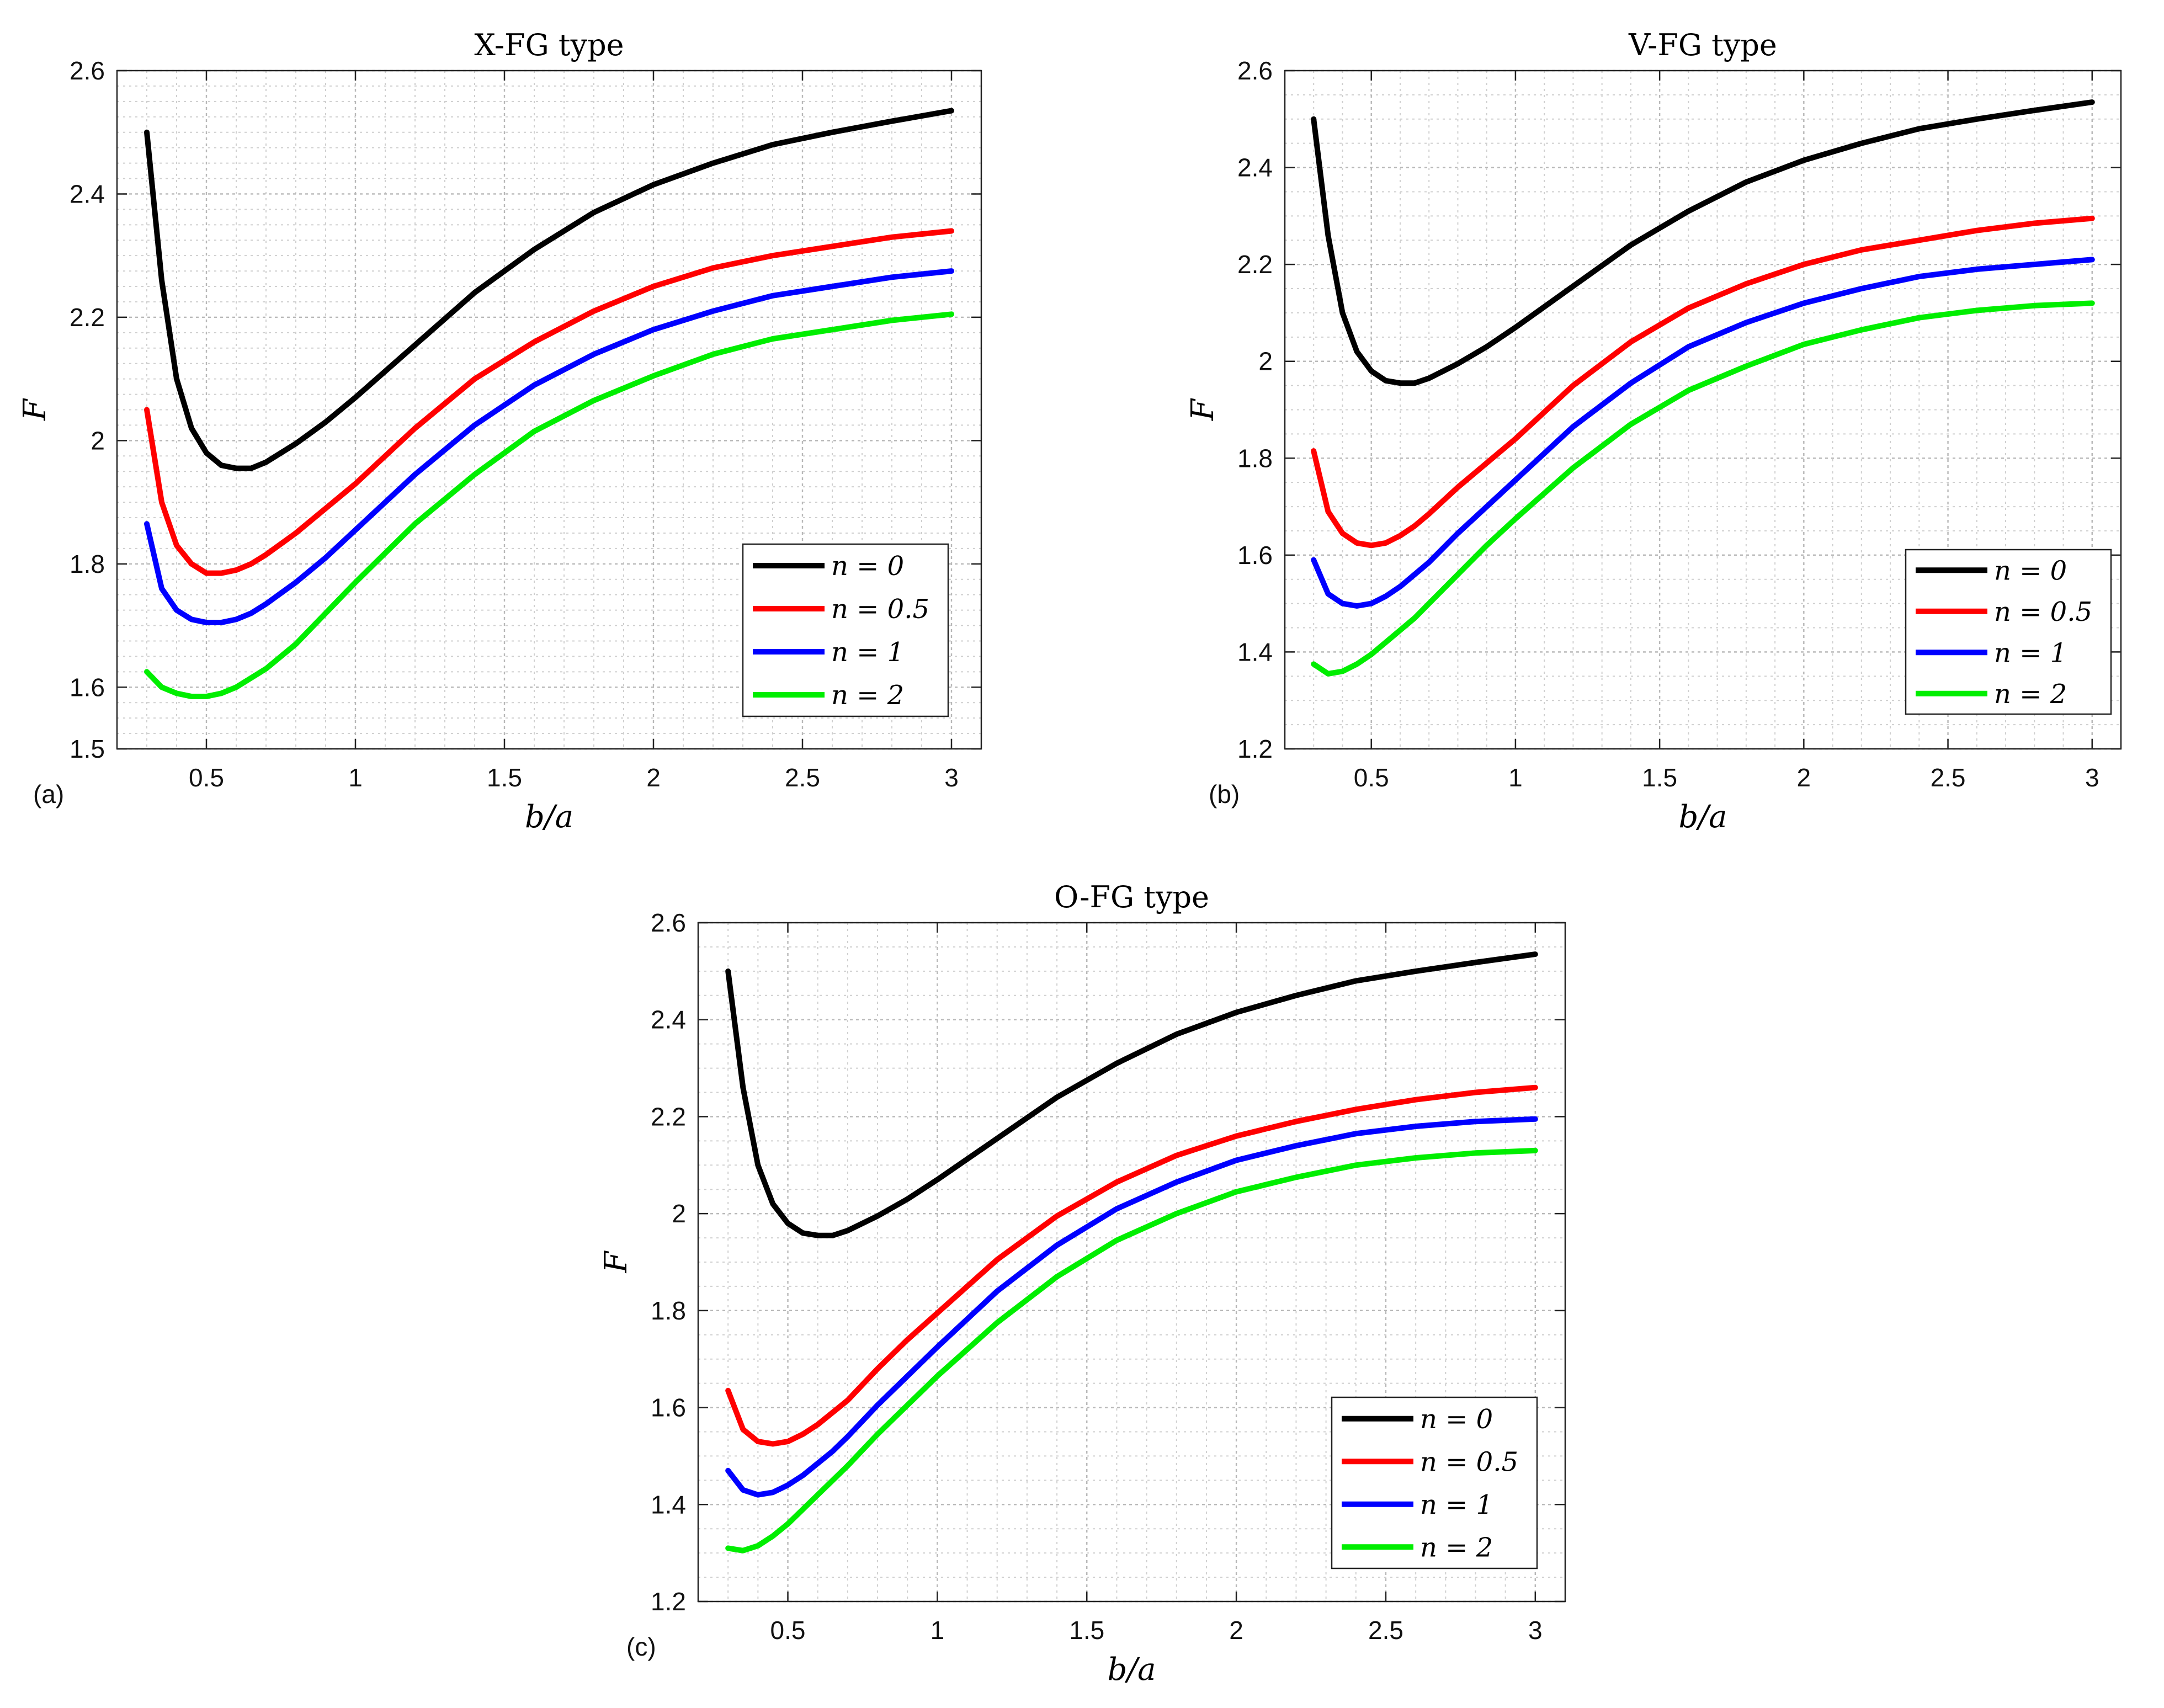 The height and width of the screenshot is (1708, 2164). Describe the element at coordinates (48, 794) in the screenshot. I see `panel-label: (a)` at that location.